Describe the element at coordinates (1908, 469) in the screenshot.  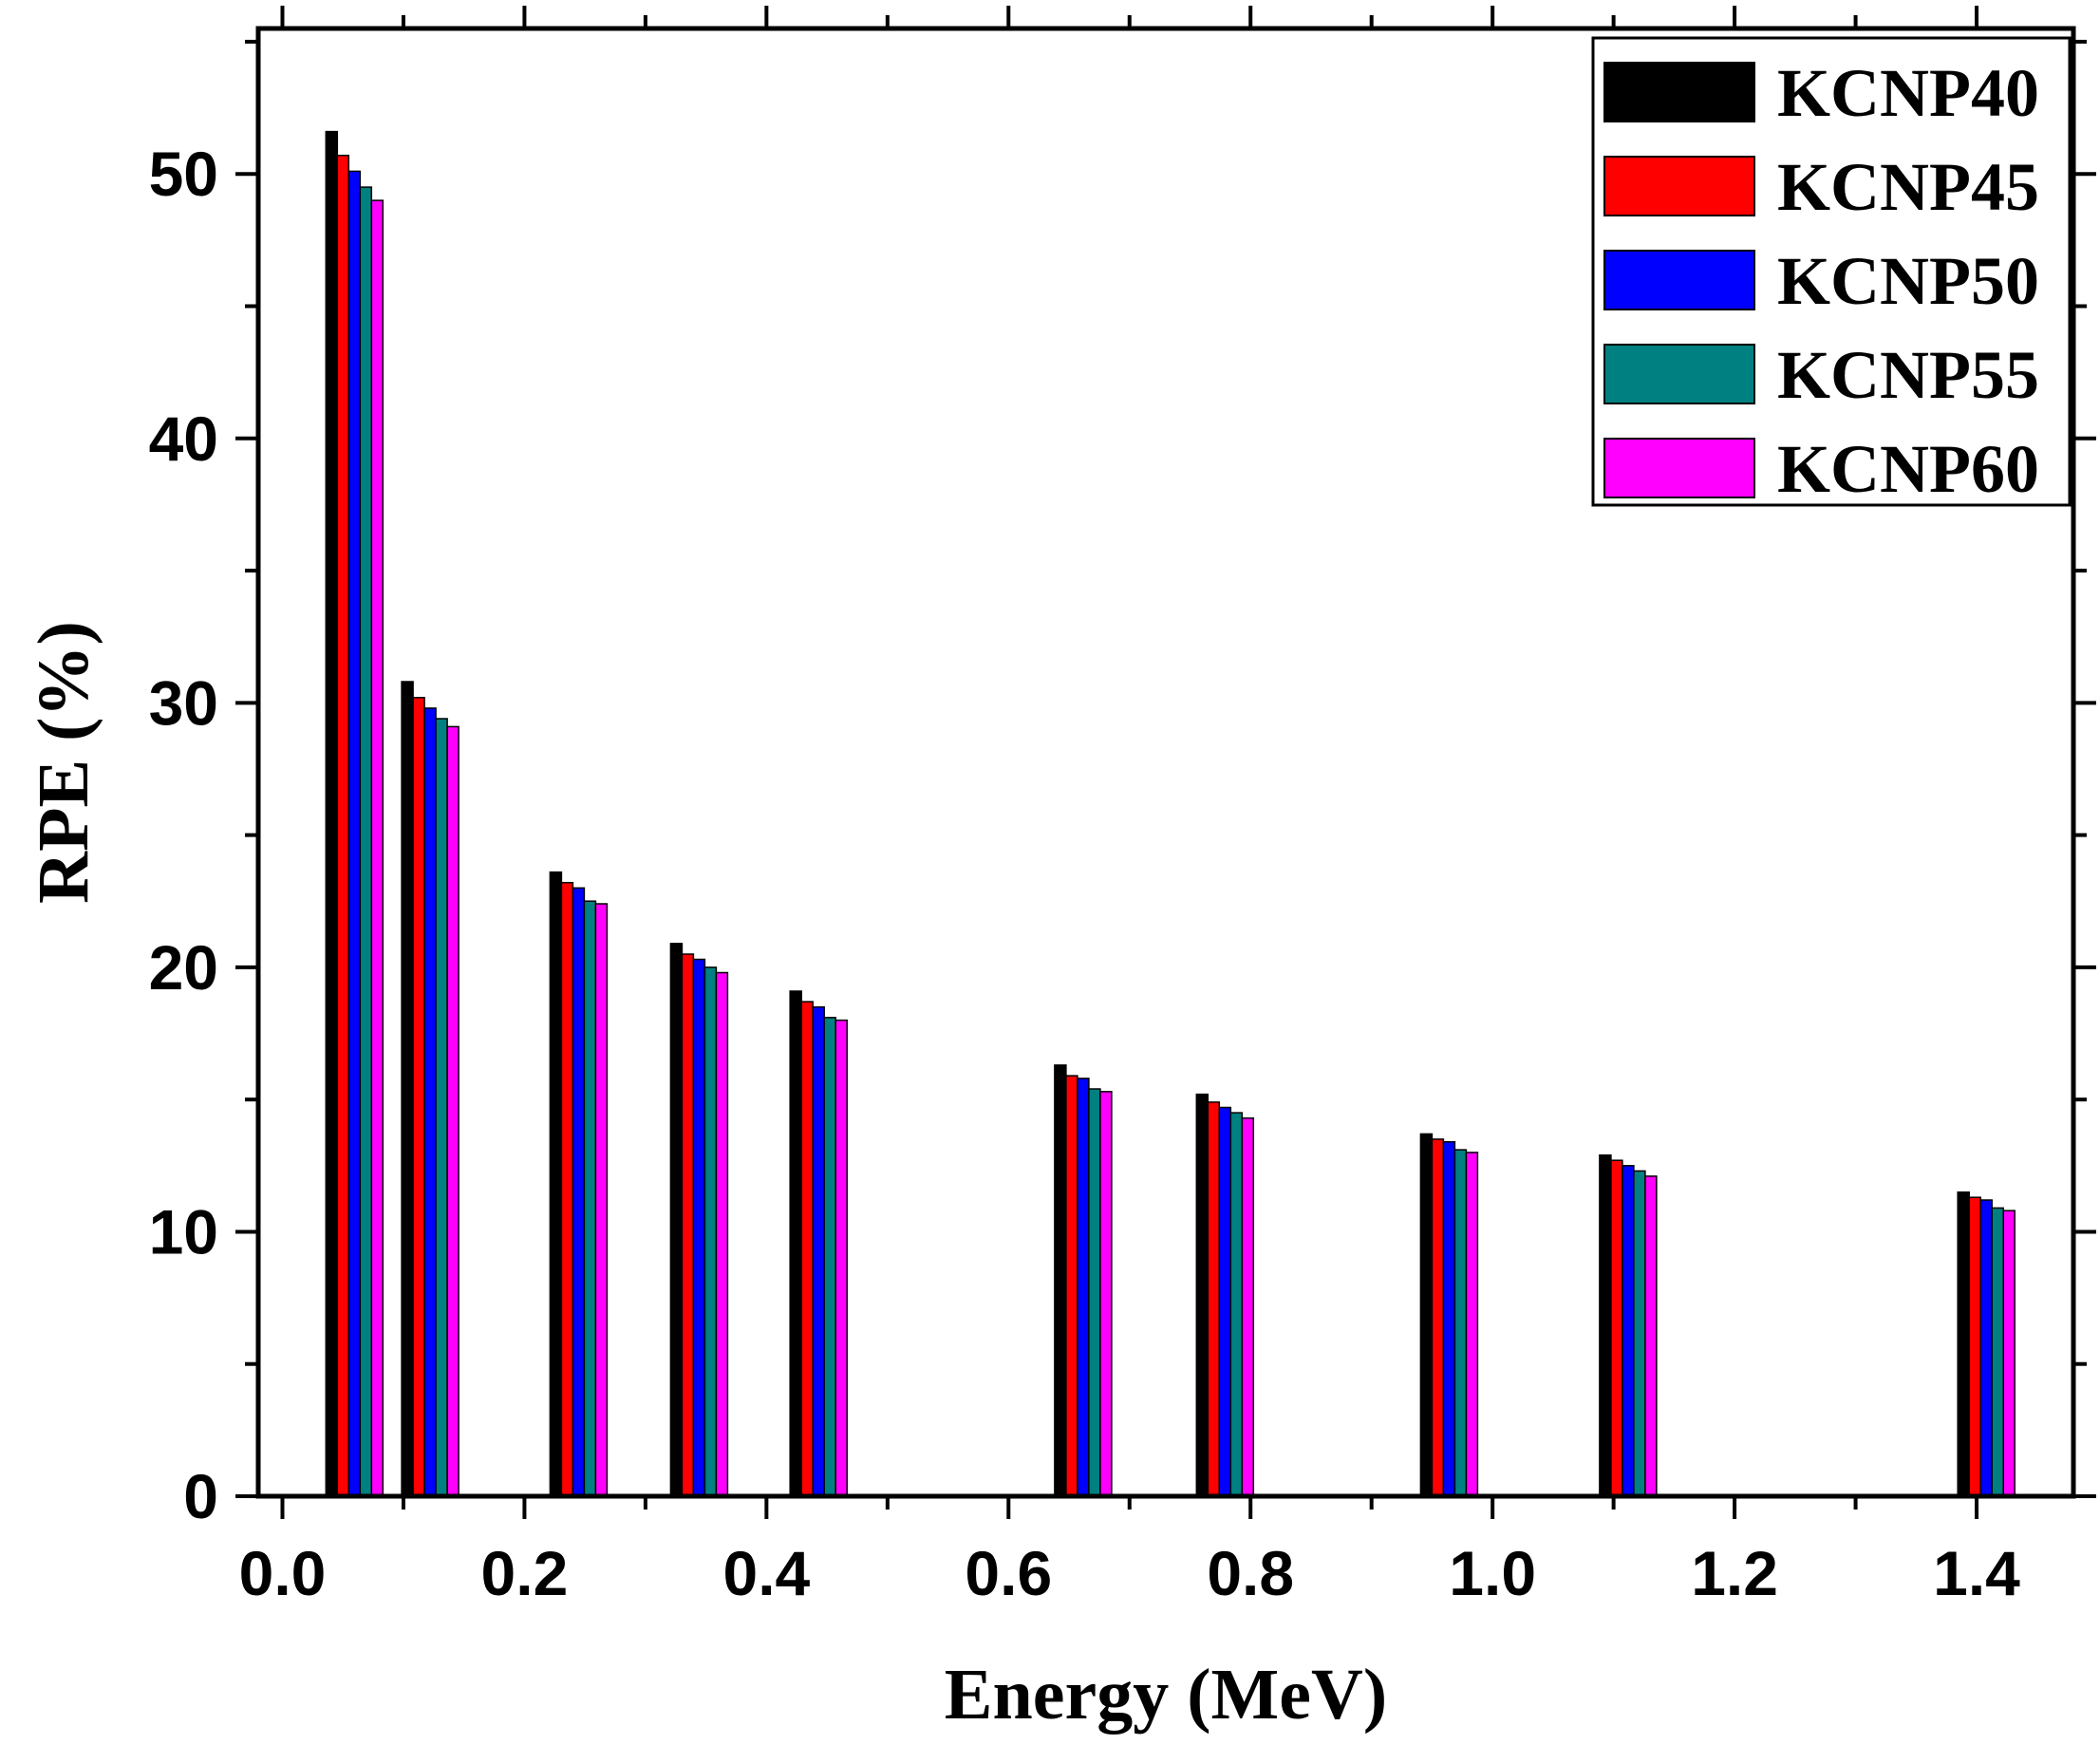
I see `legend-label-kcnp60: KCNP60` at that location.